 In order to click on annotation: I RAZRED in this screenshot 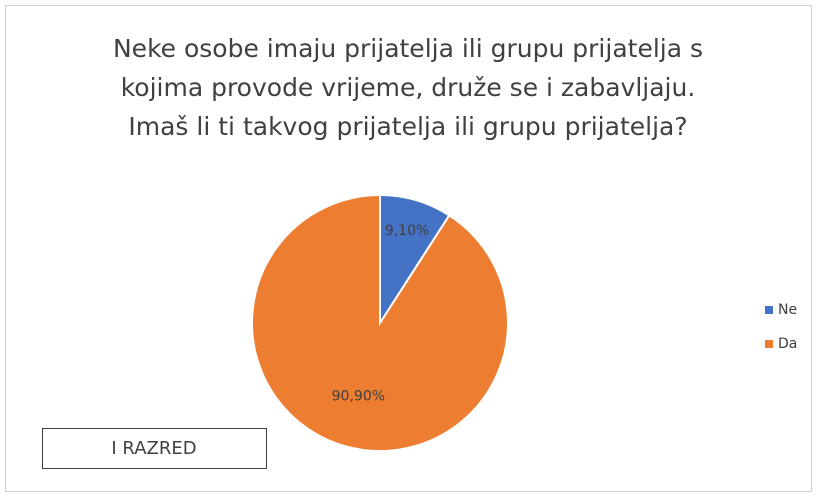, I will do `click(153, 448)`.